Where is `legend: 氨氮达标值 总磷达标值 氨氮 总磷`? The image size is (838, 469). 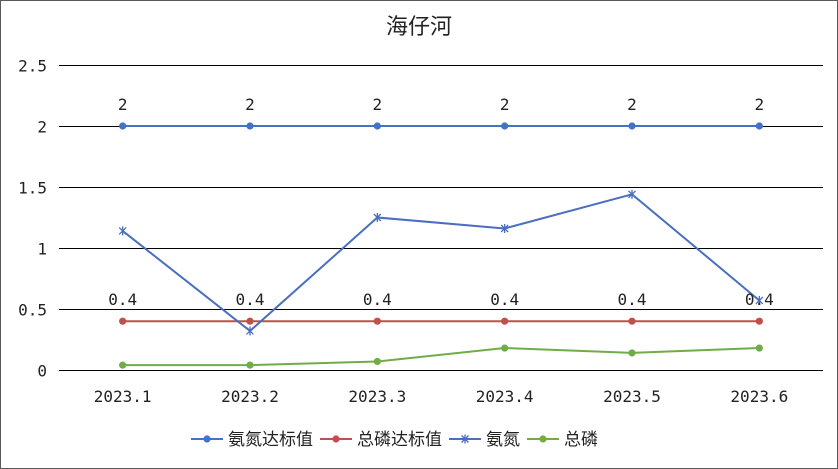
legend: 氨氮达标值 总磷达标值 氨氮 总磷 is located at coordinates (394, 440).